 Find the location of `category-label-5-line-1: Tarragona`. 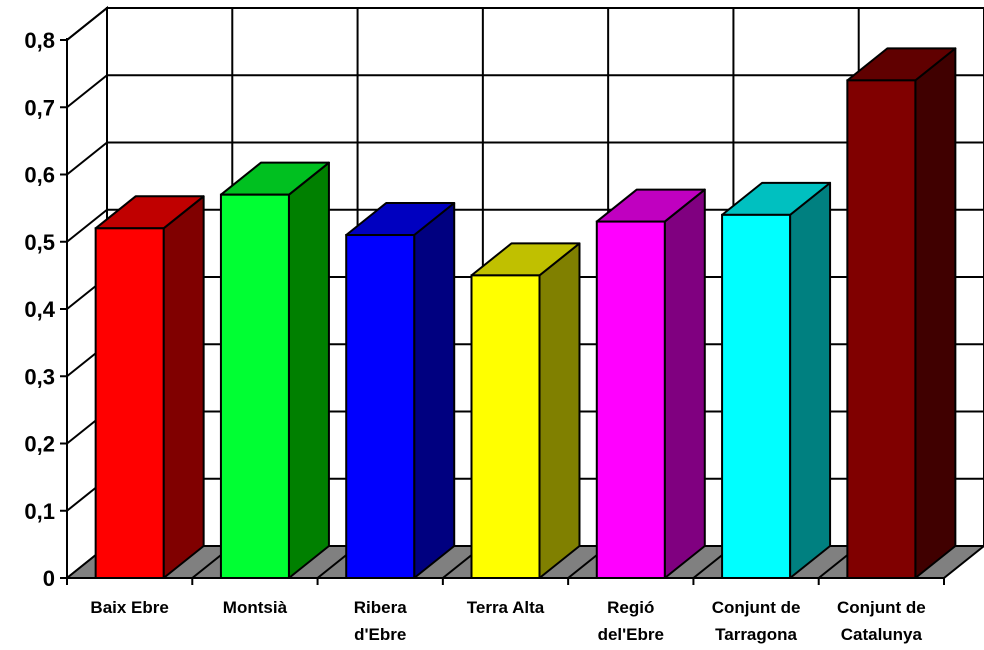

category-label-5-line-1: Tarragona is located at coordinates (756, 634).